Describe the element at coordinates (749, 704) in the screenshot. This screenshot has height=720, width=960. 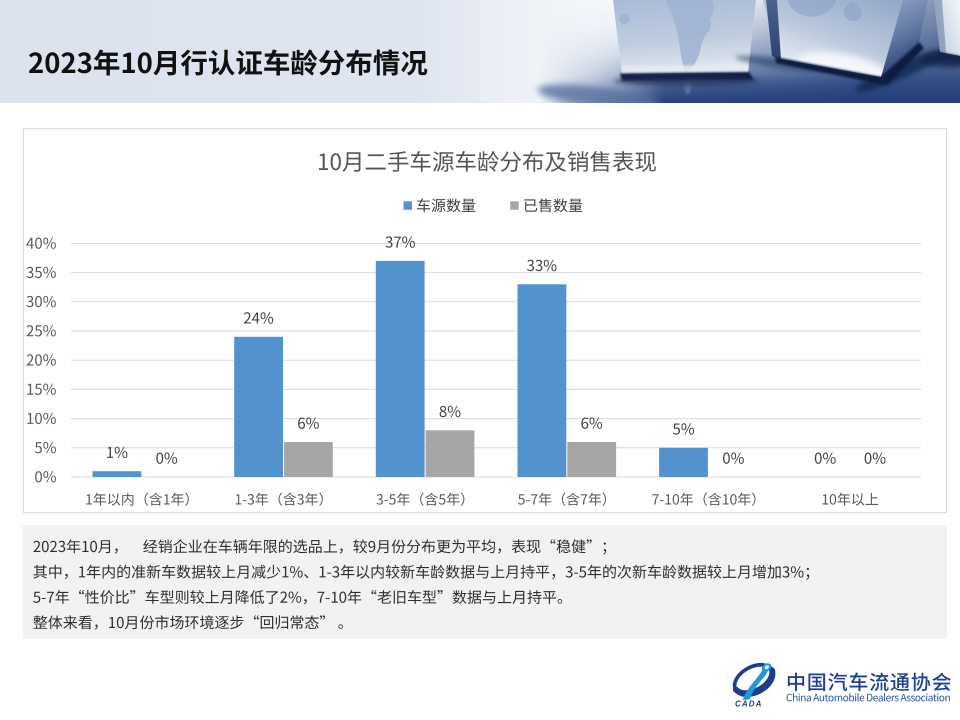
I see `svg-text: CADA` at that location.